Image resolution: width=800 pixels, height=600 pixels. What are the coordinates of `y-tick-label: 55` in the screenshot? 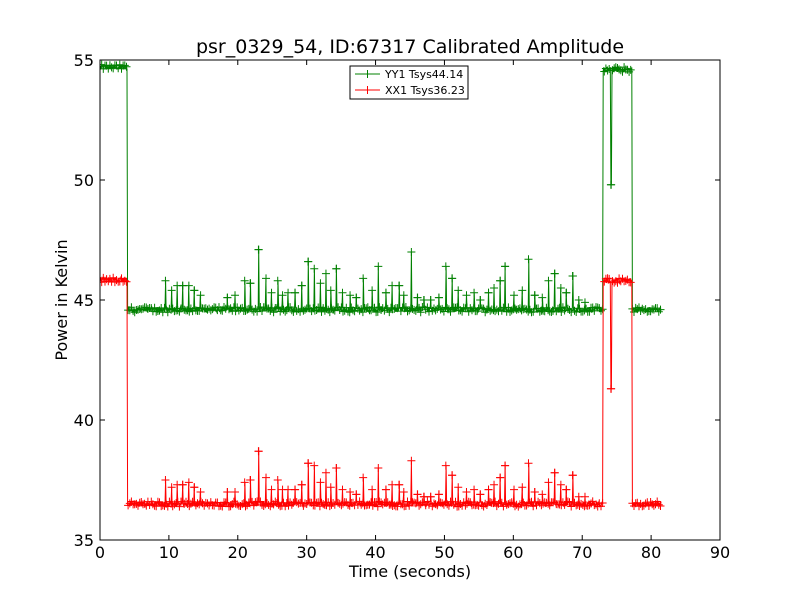 It's located at (84, 60).